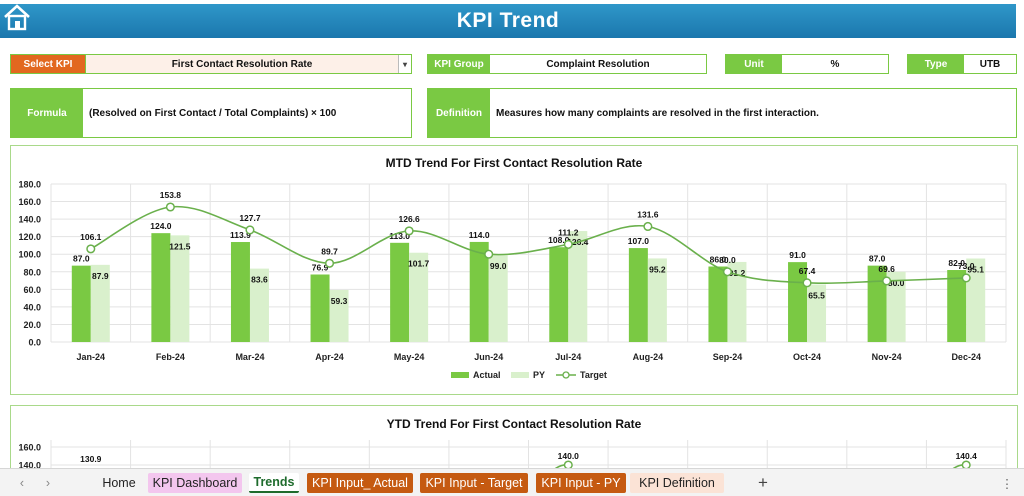  I want to click on data-label-actual: 124.0, so click(161, 226).